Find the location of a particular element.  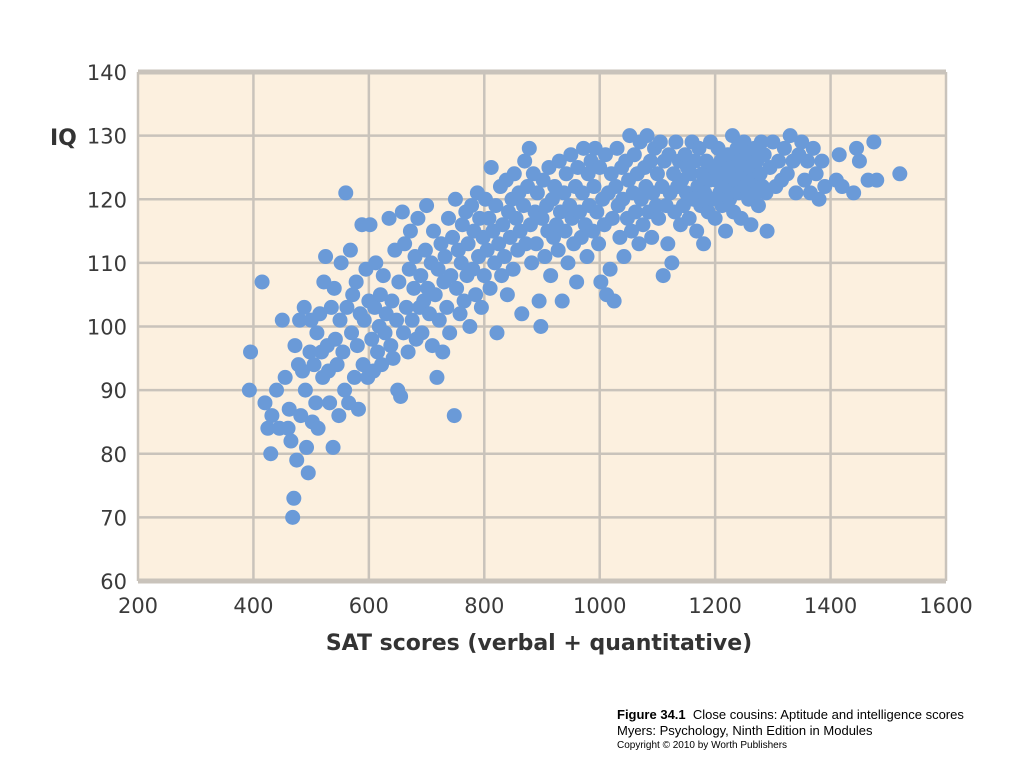

y-tick-label: 80 is located at coordinates (113, 455).